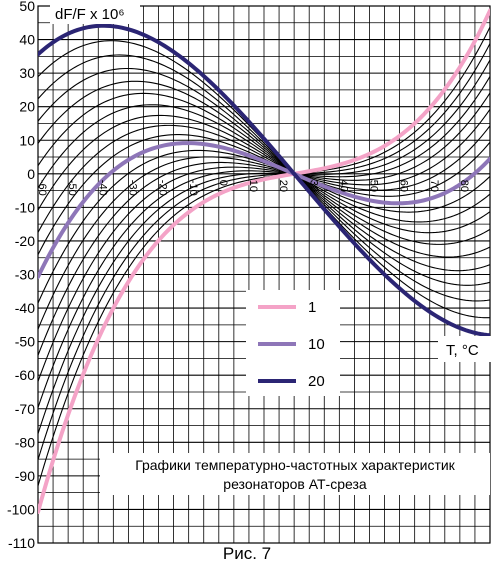  Describe the element at coordinates (21, 509) in the screenshot. I see `y-tick-label: -100` at that location.